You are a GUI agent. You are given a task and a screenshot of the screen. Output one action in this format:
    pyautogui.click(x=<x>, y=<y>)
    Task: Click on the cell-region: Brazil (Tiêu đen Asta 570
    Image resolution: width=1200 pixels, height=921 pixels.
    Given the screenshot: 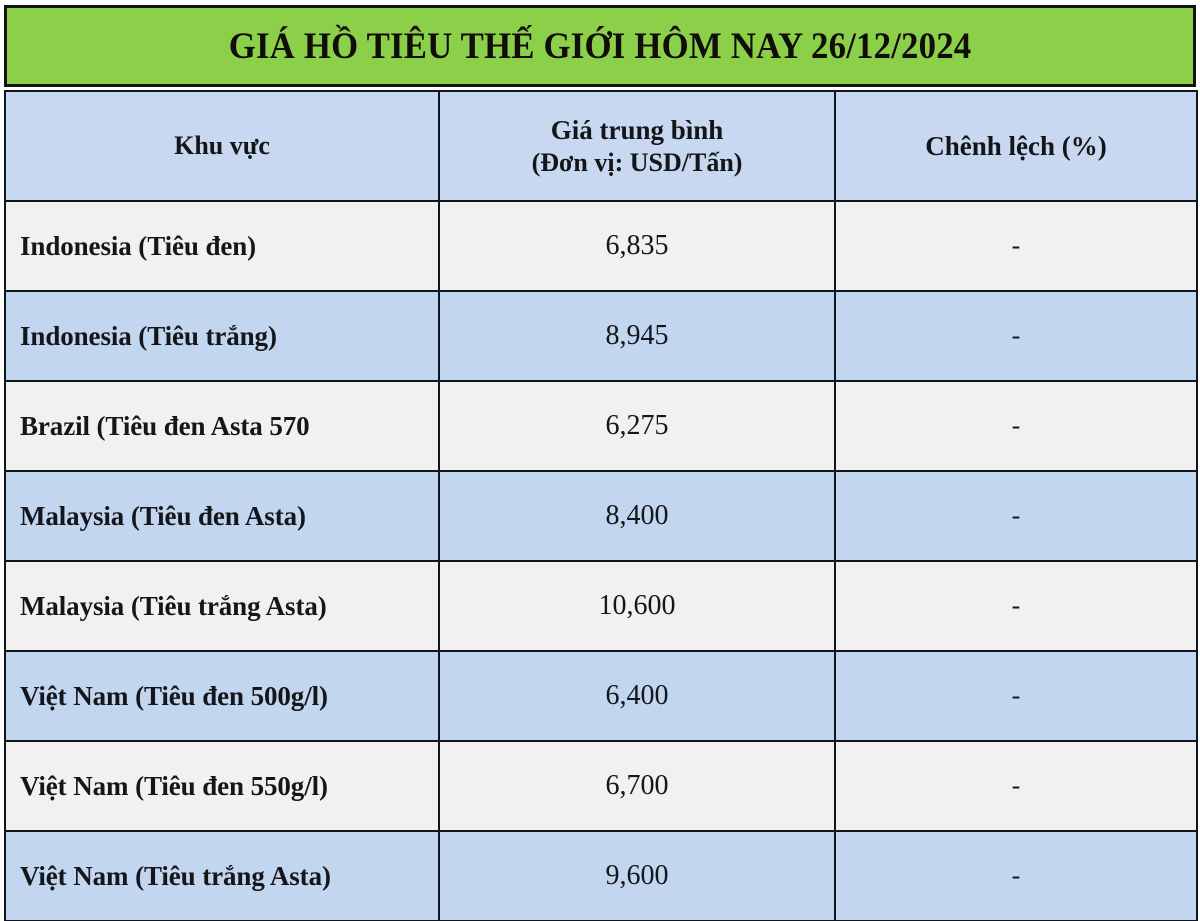 What is the action you would take?
    pyautogui.click(x=222, y=426)
    